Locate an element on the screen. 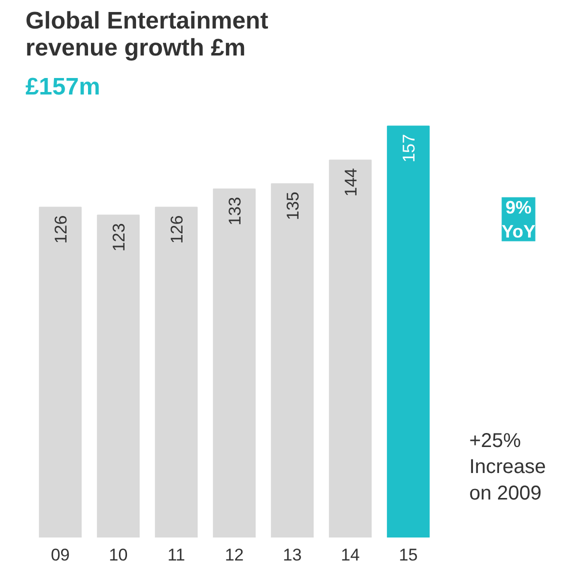  chart-title: Global Entertainment revenue growth £m is located at coordinates (147, 35).